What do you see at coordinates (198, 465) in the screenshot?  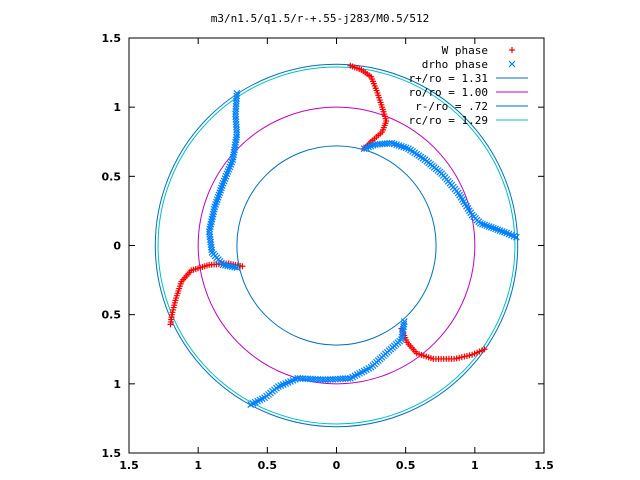 I see `xtick-label-1: 1` at bounding box center [198, 465].